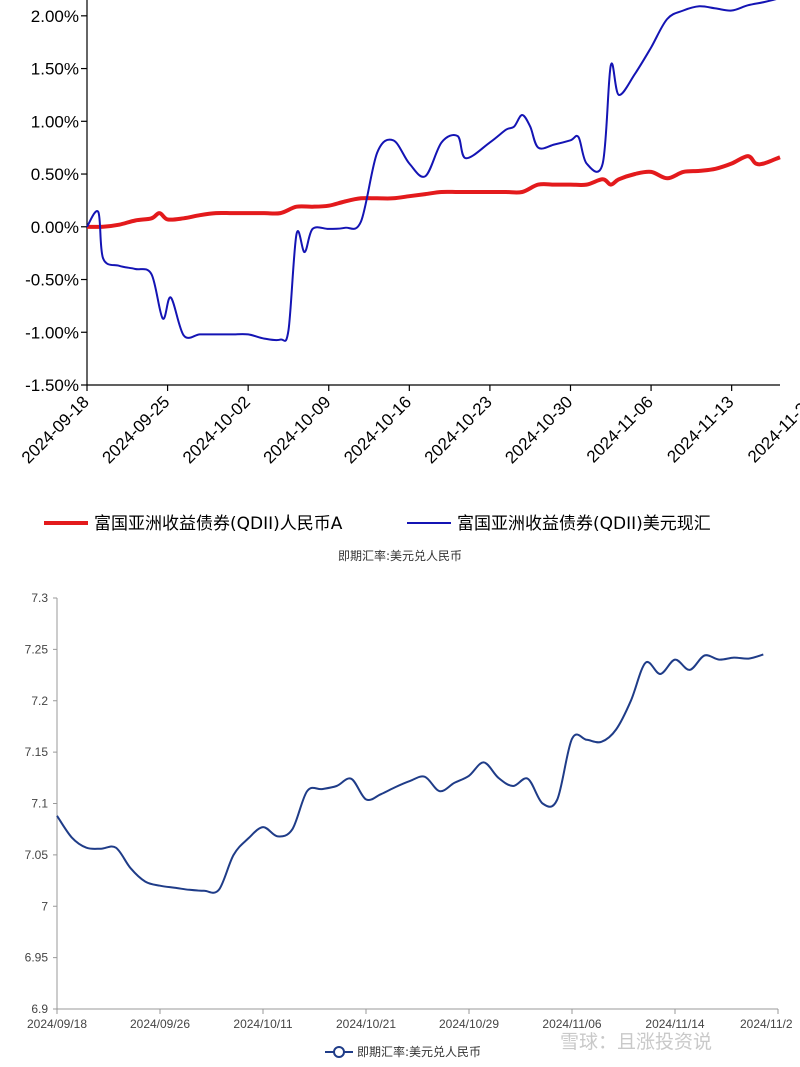 The image size is (800, 1067). I want to click on chart2-x-tick-label: 2024/11/2, so click(766, 1024).